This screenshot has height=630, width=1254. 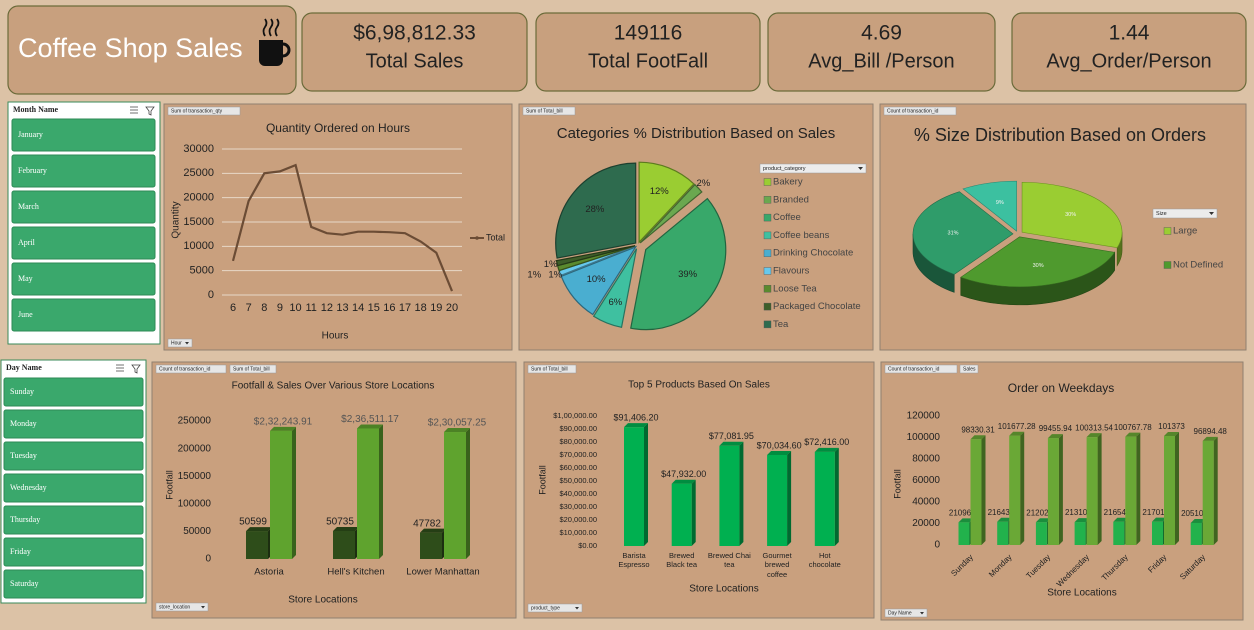 I want to click on y-tick-label: 150000, so click(x=195, y=476).